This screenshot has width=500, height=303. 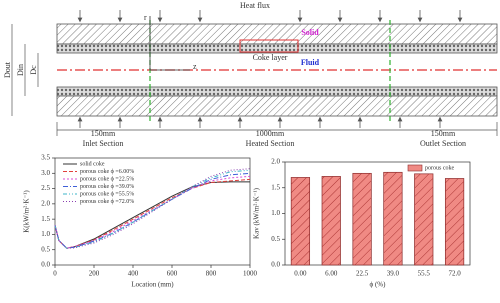 I want to click on heat-flux-label: Heat flux, so click(x=255, y=5).